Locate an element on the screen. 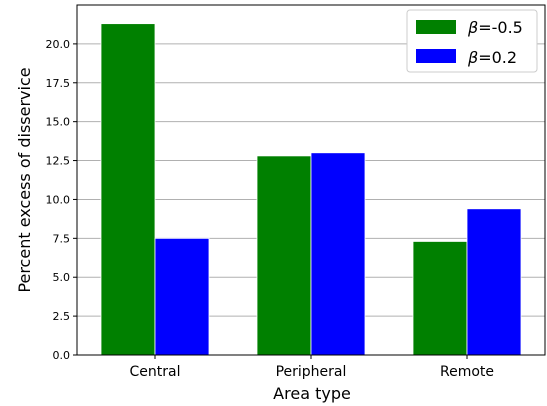 The image size is (547, 406). y-axis-label: Percent excess of disservice is located at coordinates (24, 179).